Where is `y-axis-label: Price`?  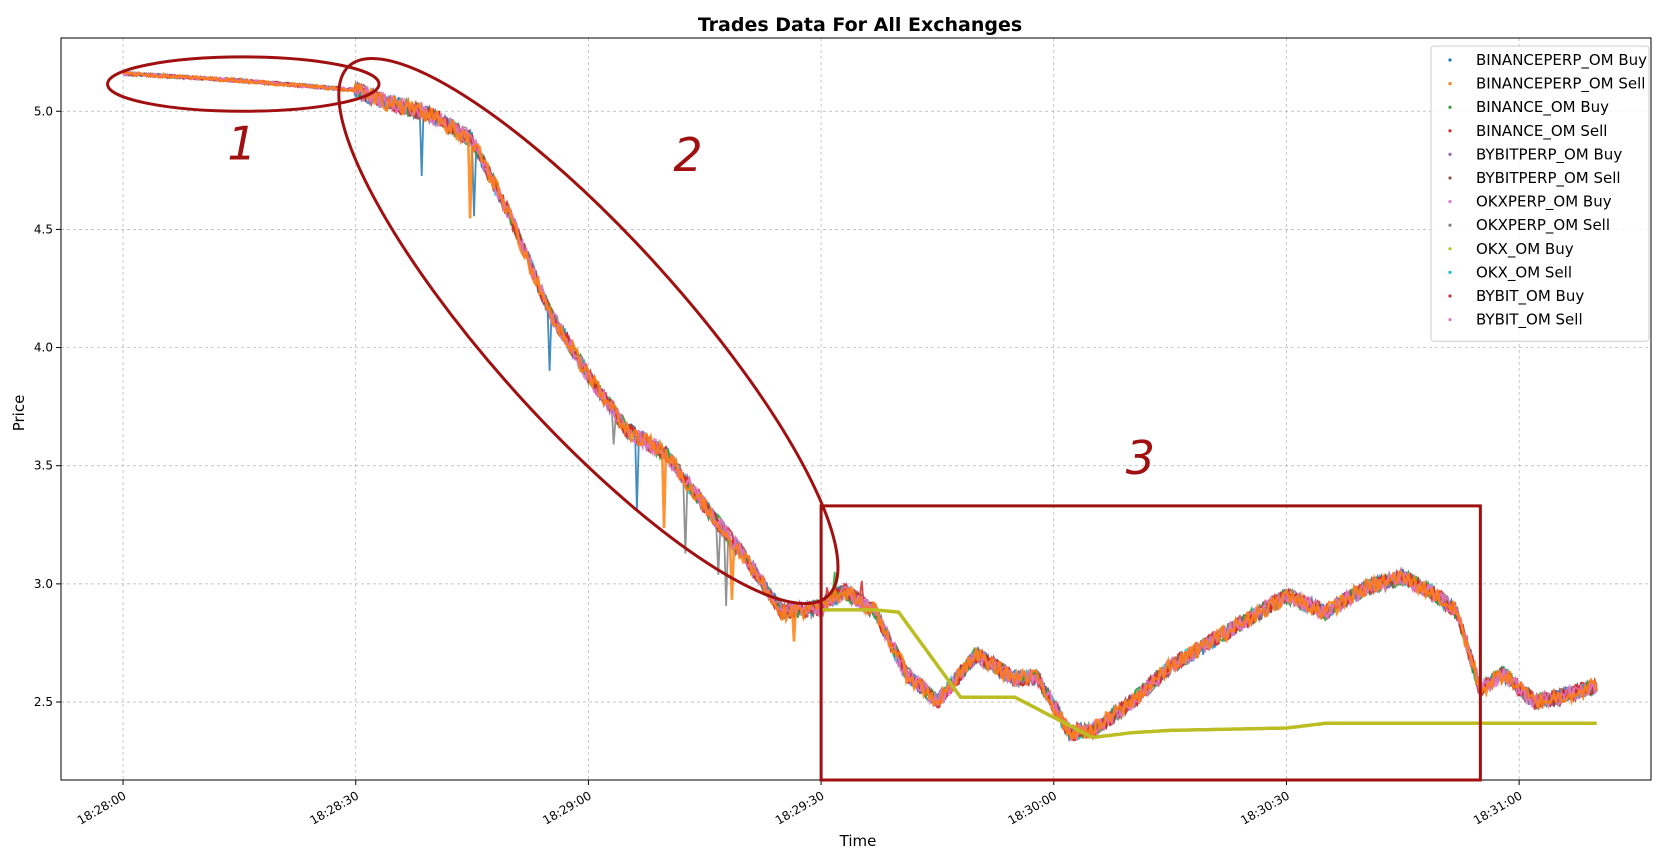
y-axis-label: Price is located at coordinates (19, 413).